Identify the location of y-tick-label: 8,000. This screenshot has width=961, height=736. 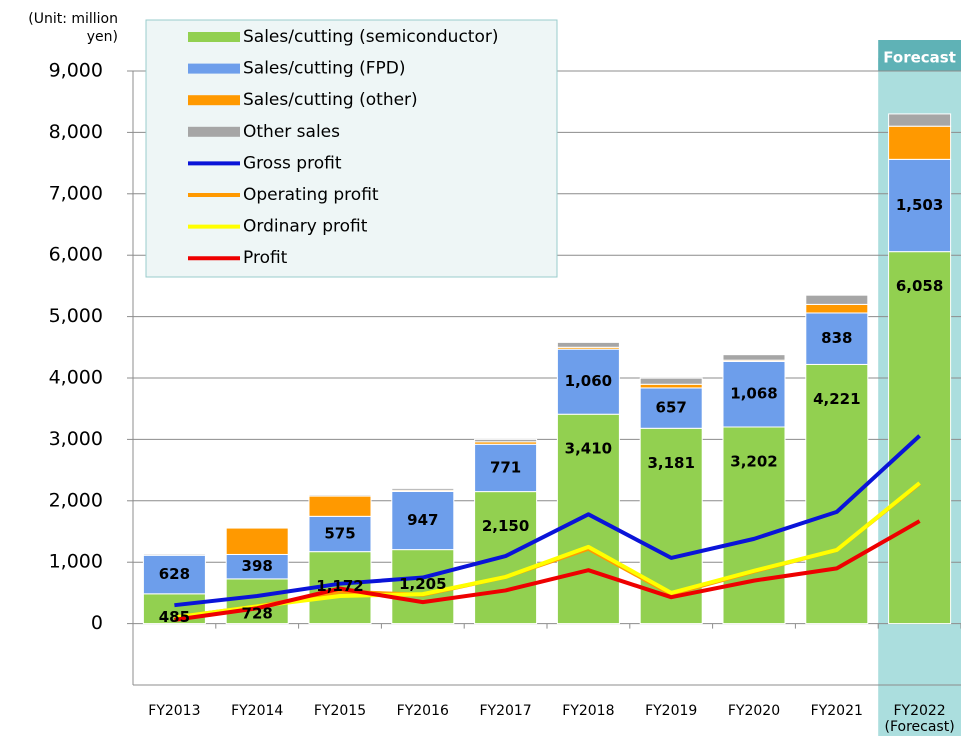
(76, 132).